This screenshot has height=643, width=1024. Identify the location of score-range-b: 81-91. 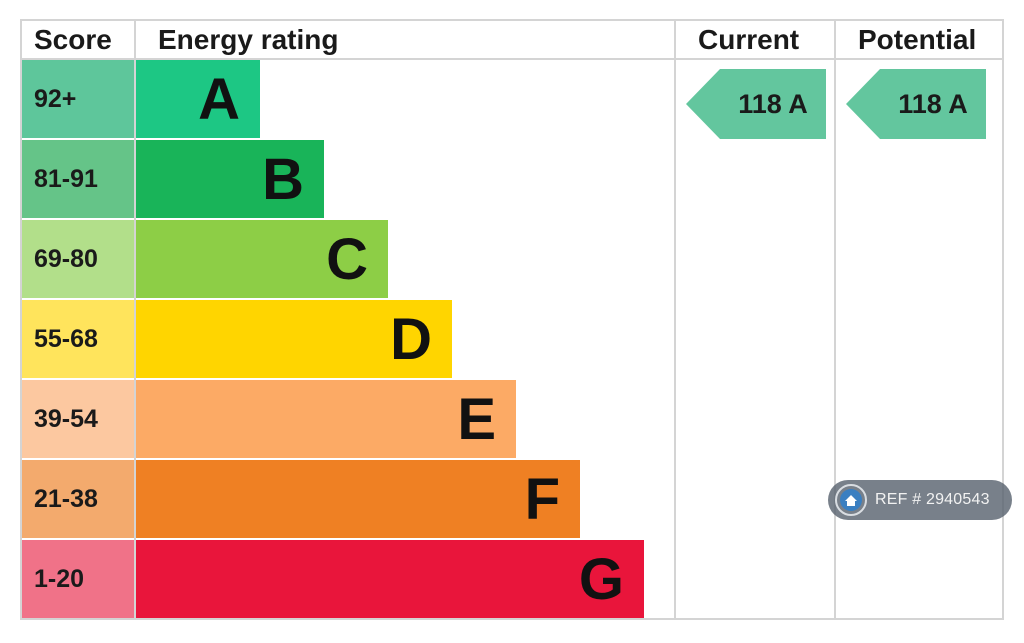
(78, 179).